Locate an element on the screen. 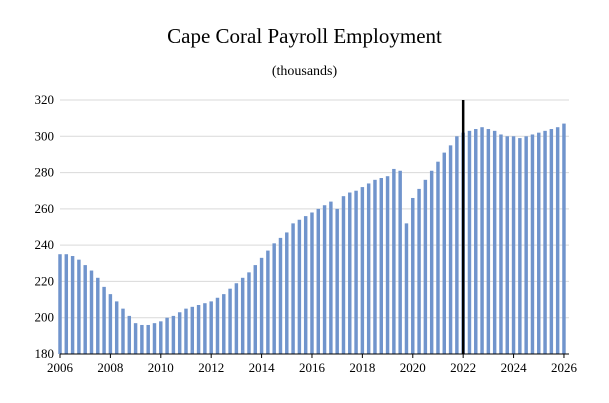 The width and height of the screenshot is (609, 403). x-tick-label: 2016 is located at coordinates (312, 367).